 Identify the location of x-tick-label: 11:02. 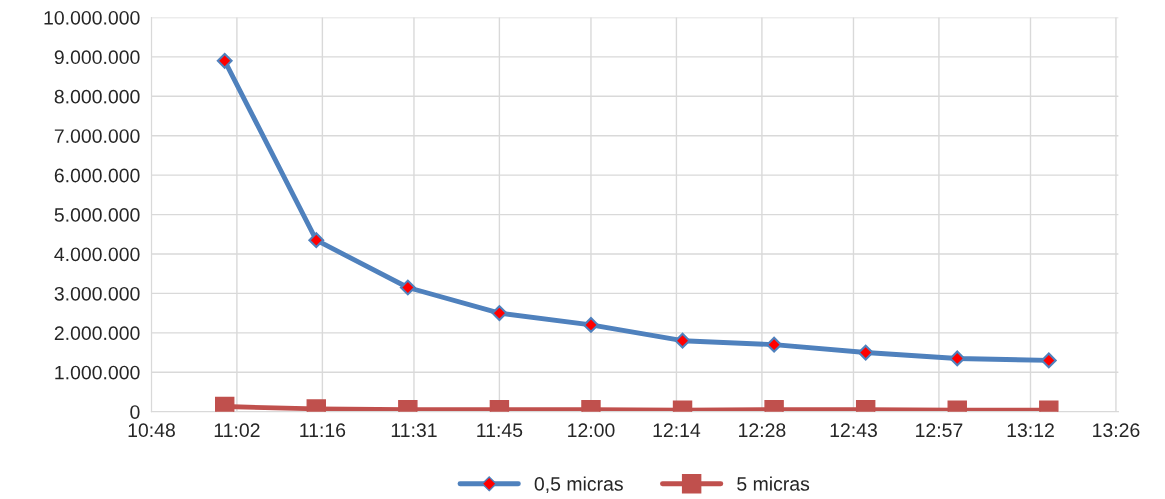
(237, 430).